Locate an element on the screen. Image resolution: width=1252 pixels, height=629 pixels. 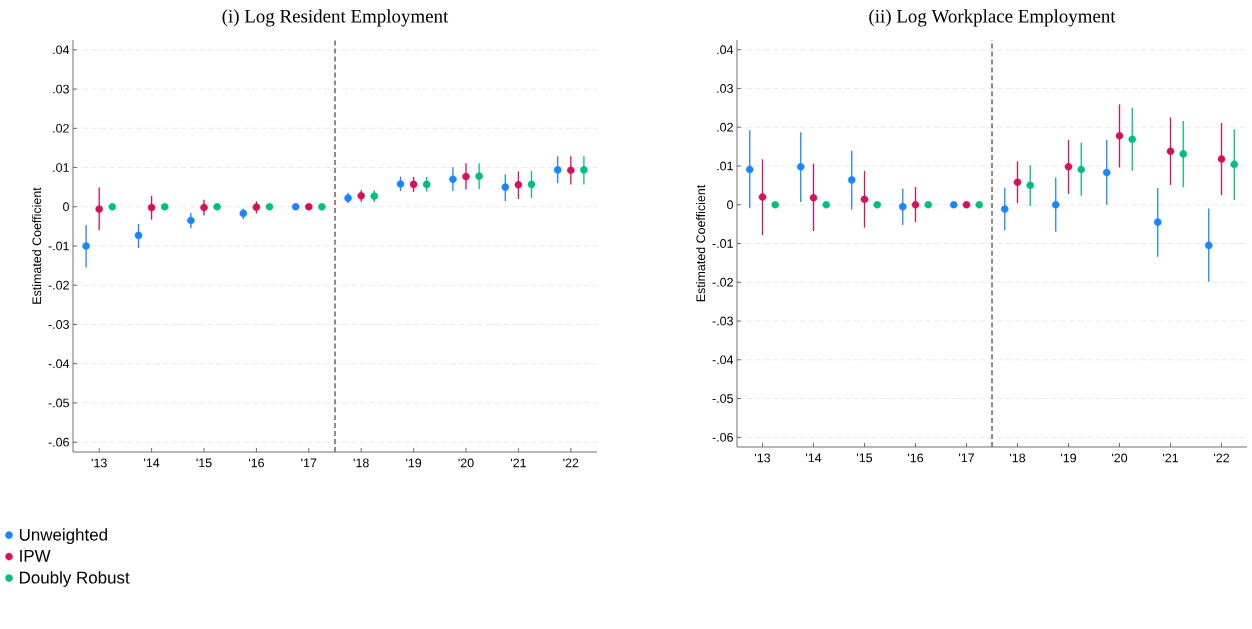
y-axis-title: Estimated Coefficient is located at coordinates (37, 245).